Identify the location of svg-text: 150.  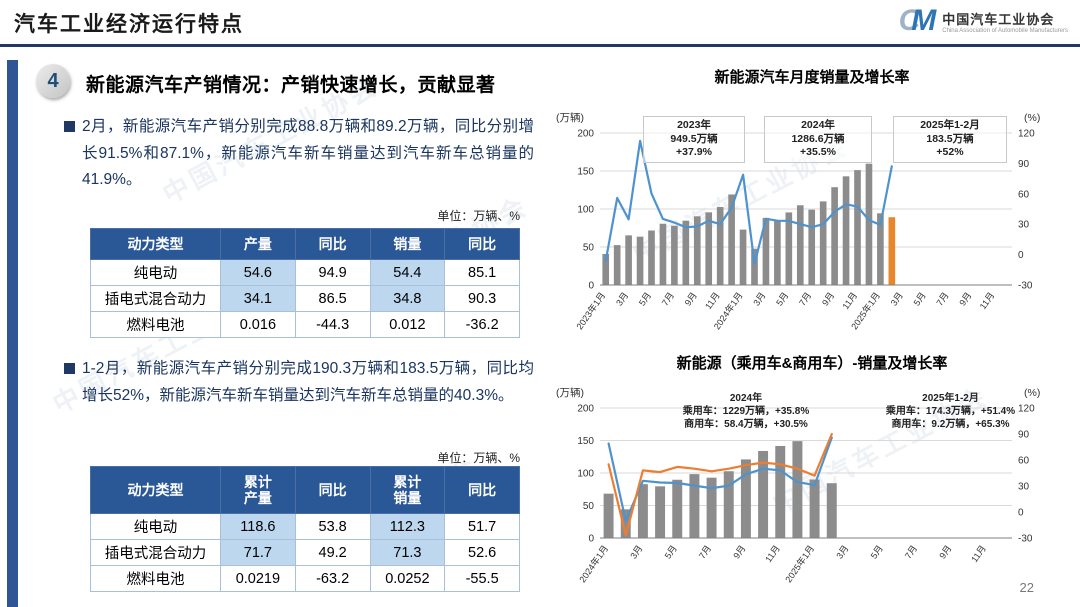
(585, 172).